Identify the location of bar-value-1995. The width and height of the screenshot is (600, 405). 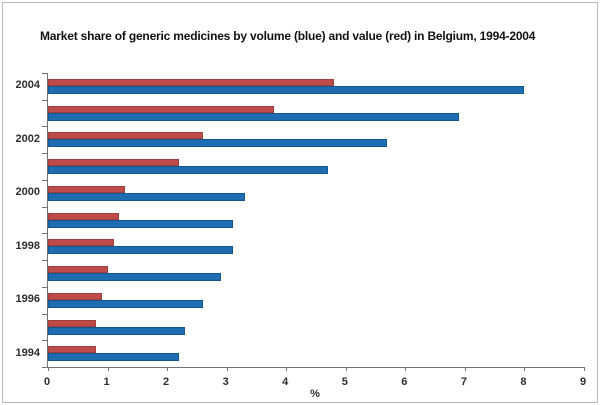
(72, 323).